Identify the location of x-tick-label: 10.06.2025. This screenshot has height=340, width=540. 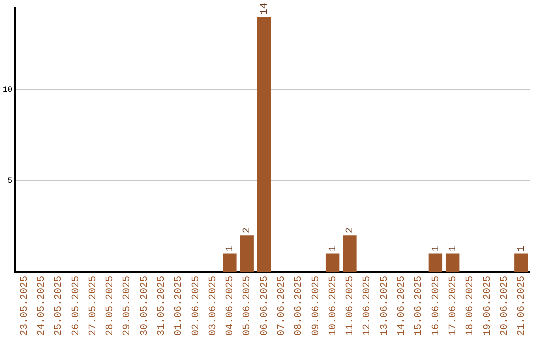
(334, 306).